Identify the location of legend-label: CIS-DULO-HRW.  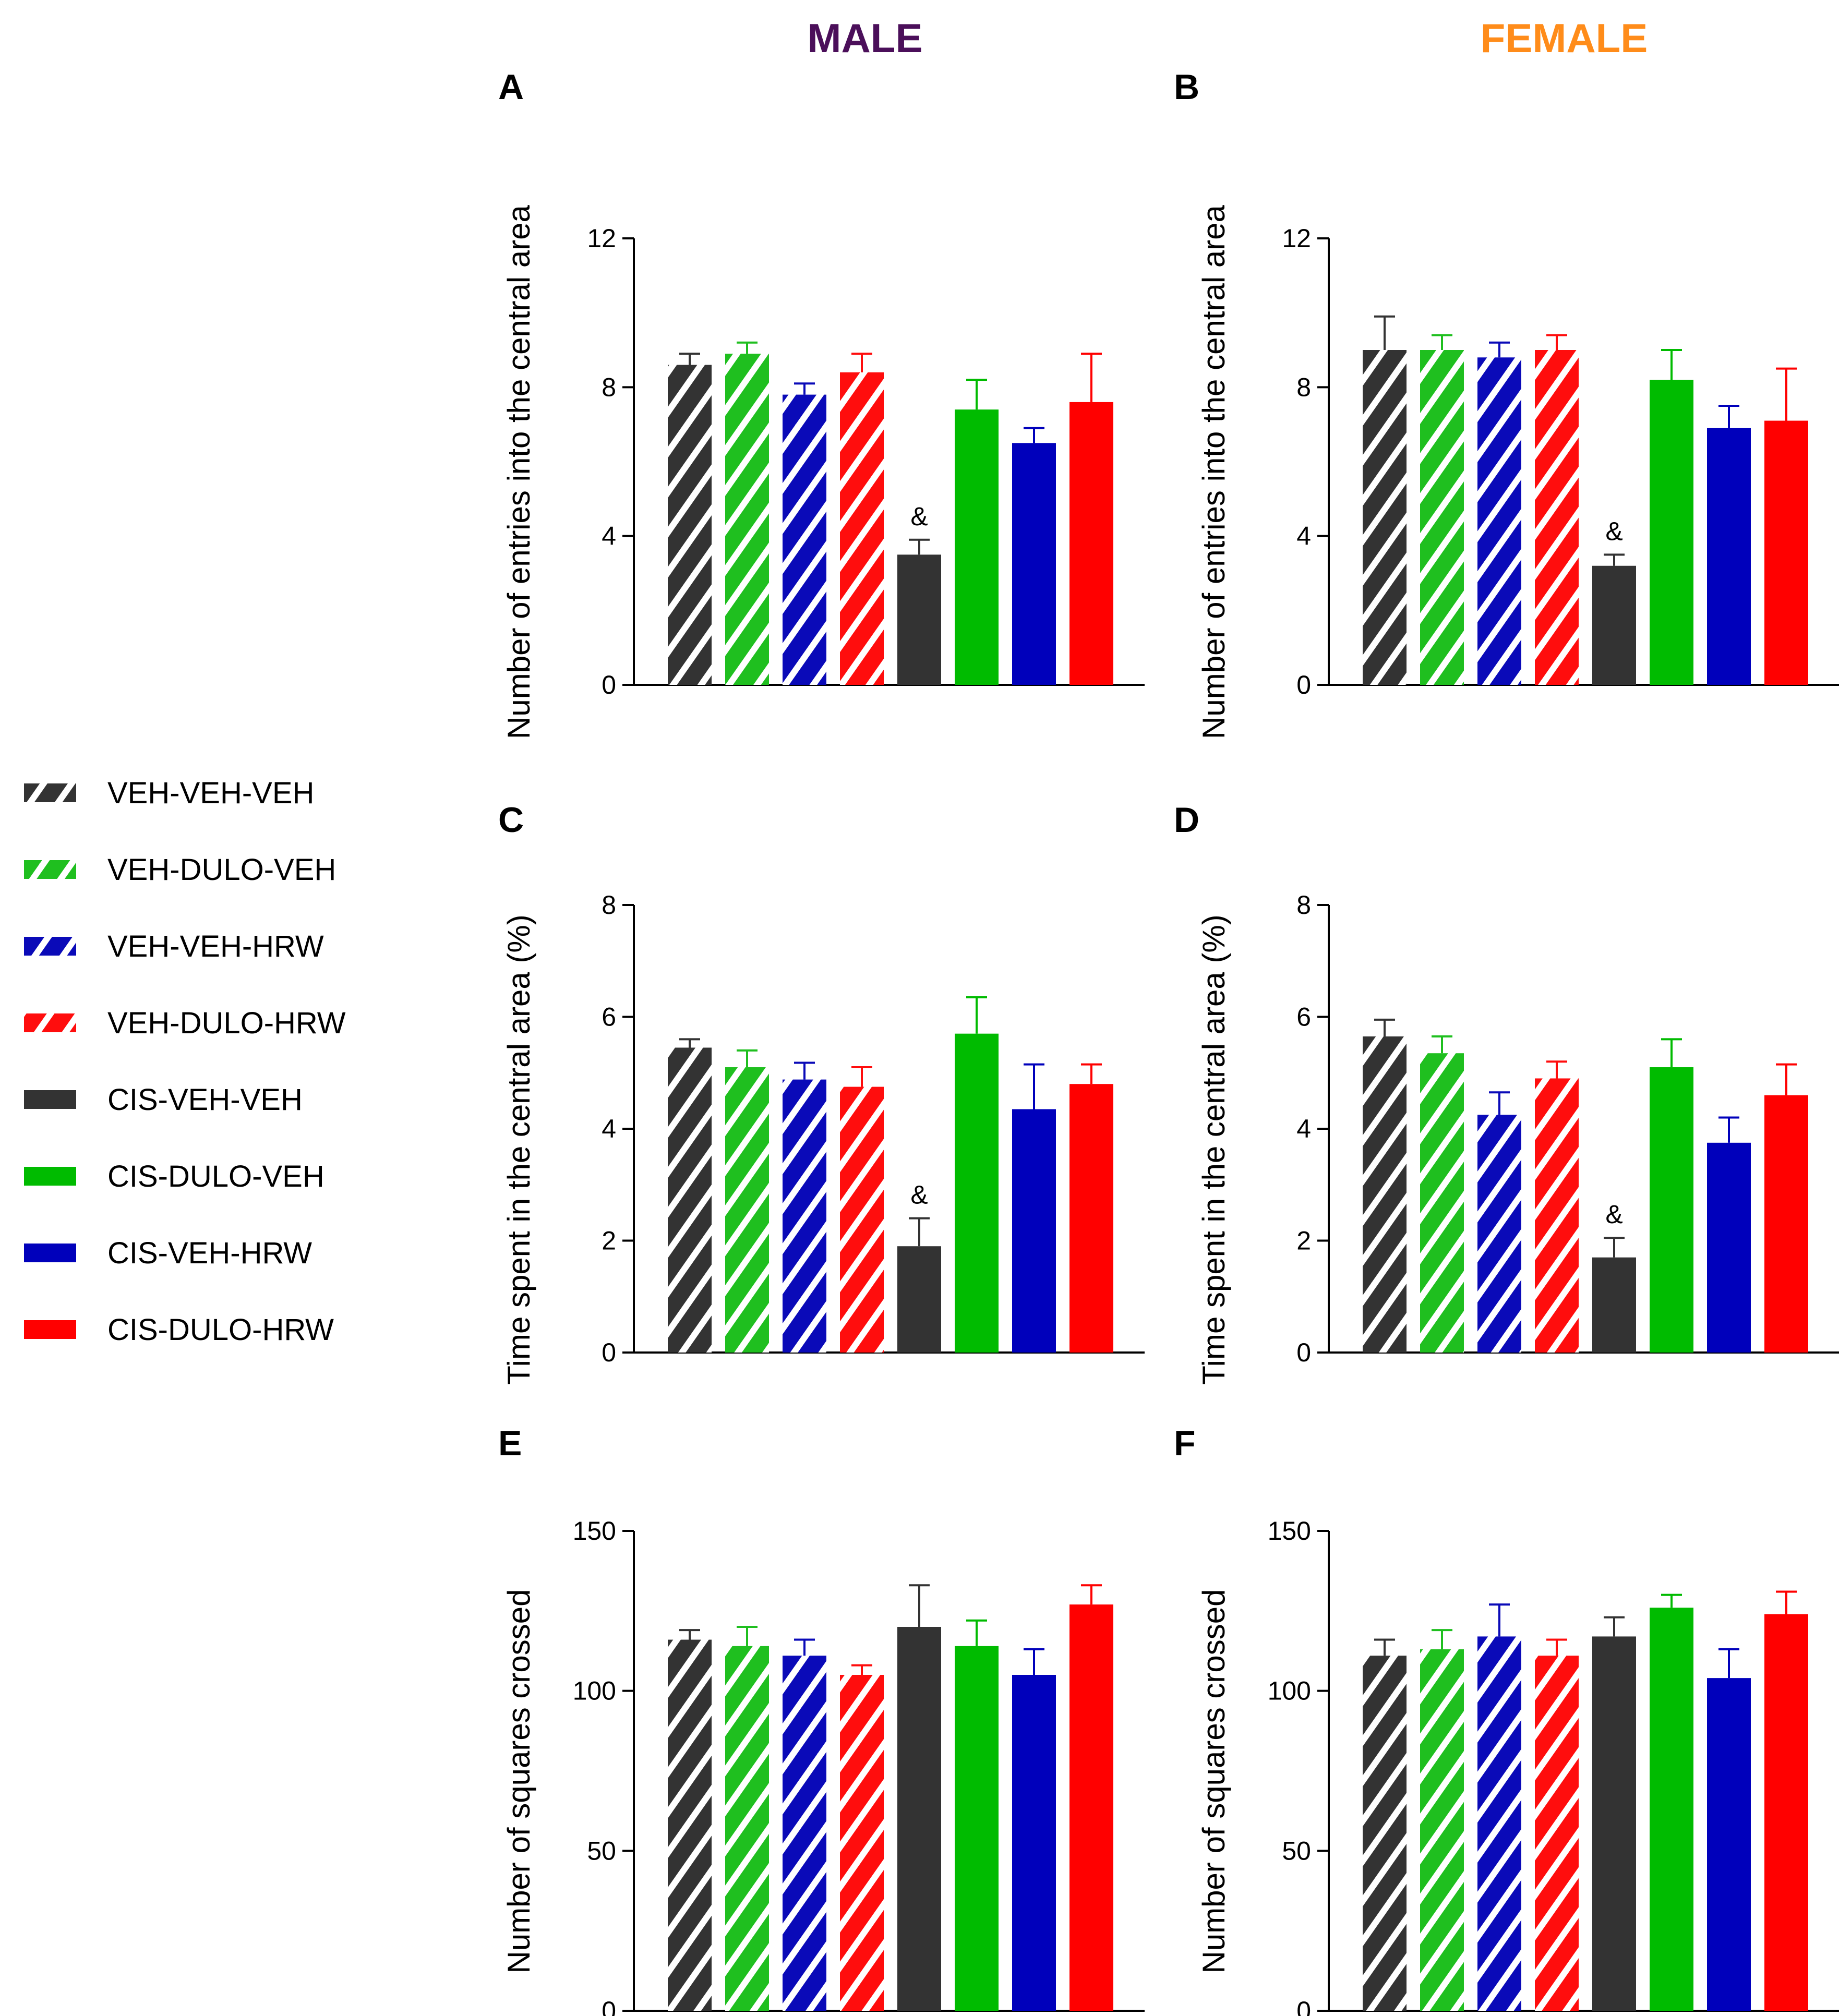
(220, 1330).